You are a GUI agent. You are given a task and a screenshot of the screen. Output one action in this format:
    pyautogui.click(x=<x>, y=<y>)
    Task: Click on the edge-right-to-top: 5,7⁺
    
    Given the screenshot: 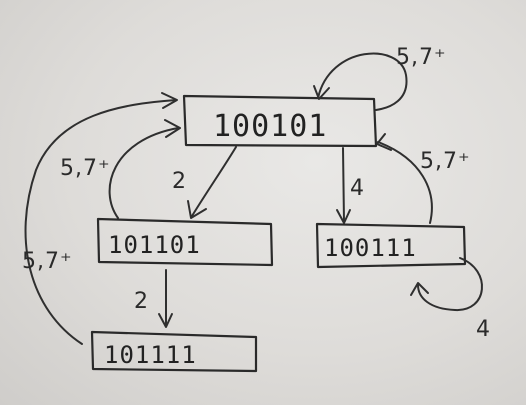 What is the action you would take?
    pyautogui.click(x=423, y=178)
    